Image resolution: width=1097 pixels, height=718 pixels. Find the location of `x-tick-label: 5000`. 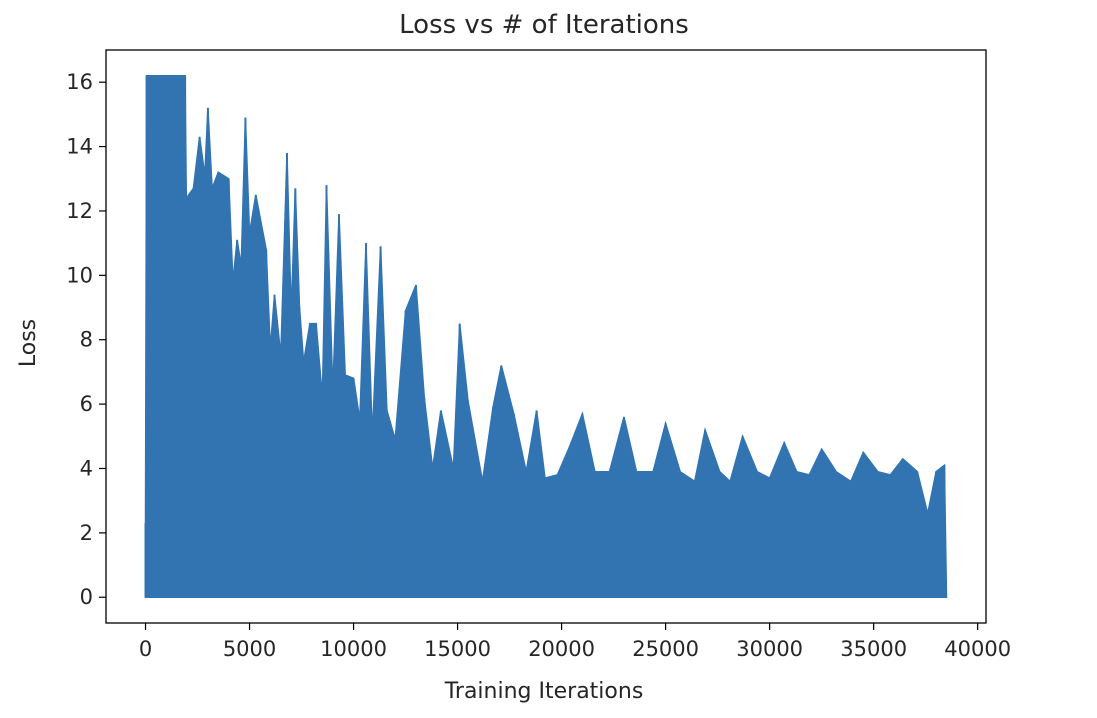

x-tick-label: 5000 is located at coordinates (249, 649).